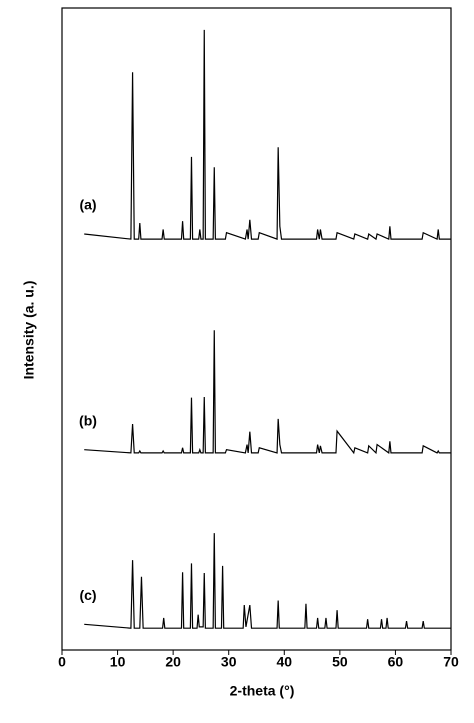 This screenshot has height=723, width=474. Describe the element at coordinates (229, 662) in the screenshot. I see `x-tick-label: 30` at that location.